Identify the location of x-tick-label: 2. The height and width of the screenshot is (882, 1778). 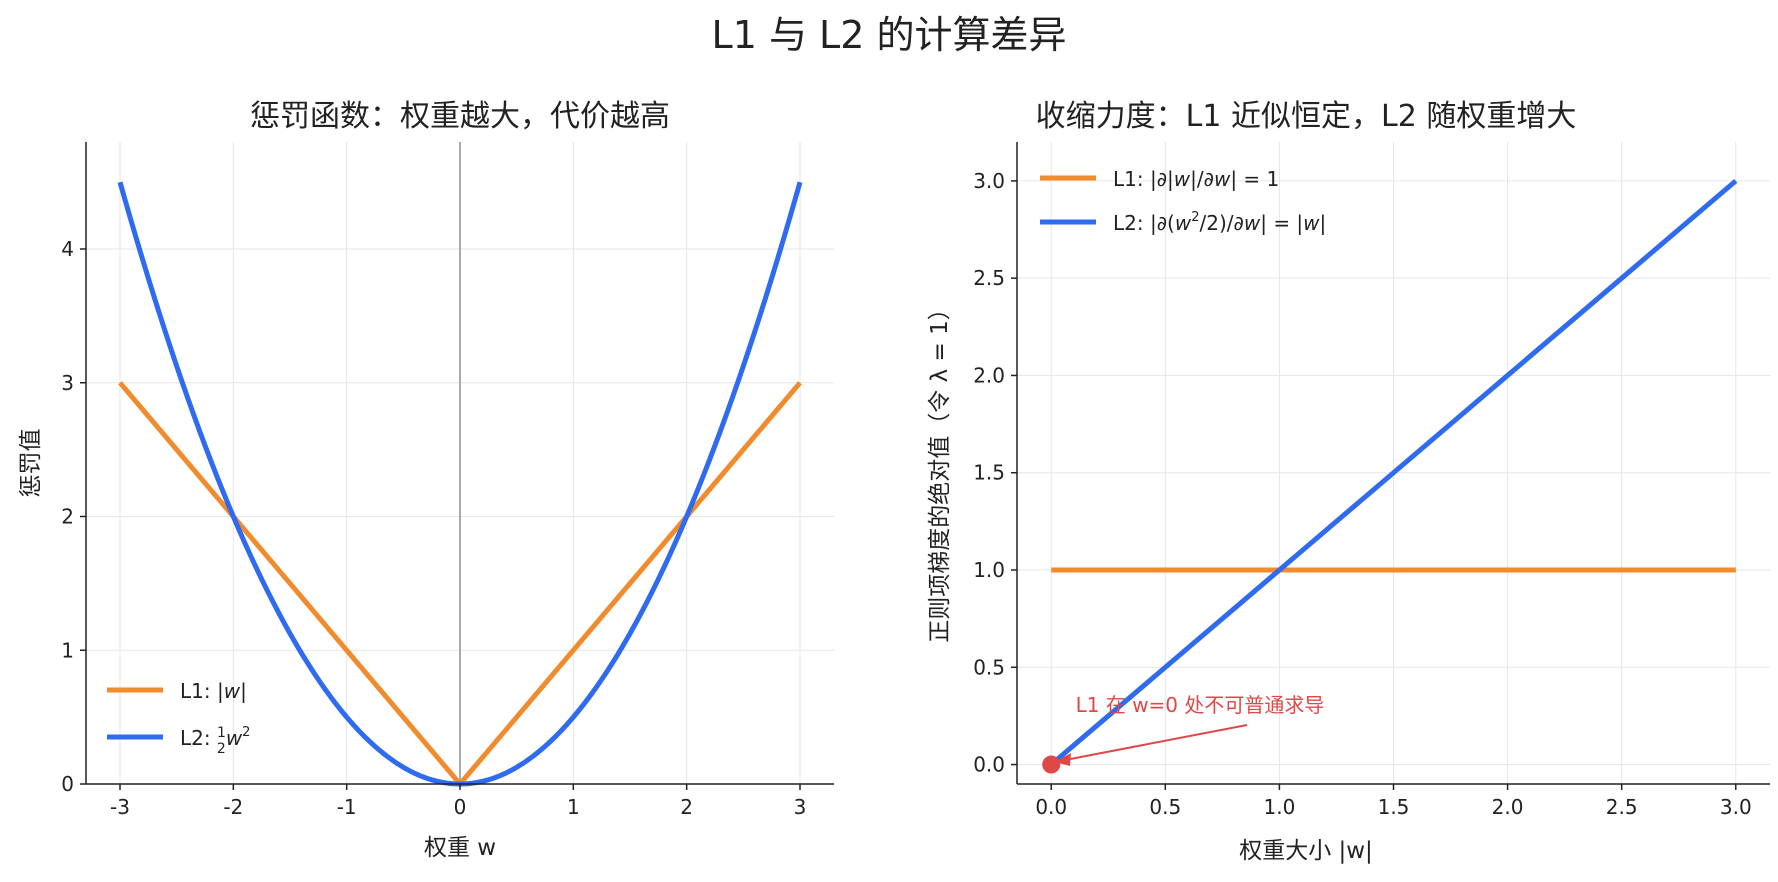
(686, 807).